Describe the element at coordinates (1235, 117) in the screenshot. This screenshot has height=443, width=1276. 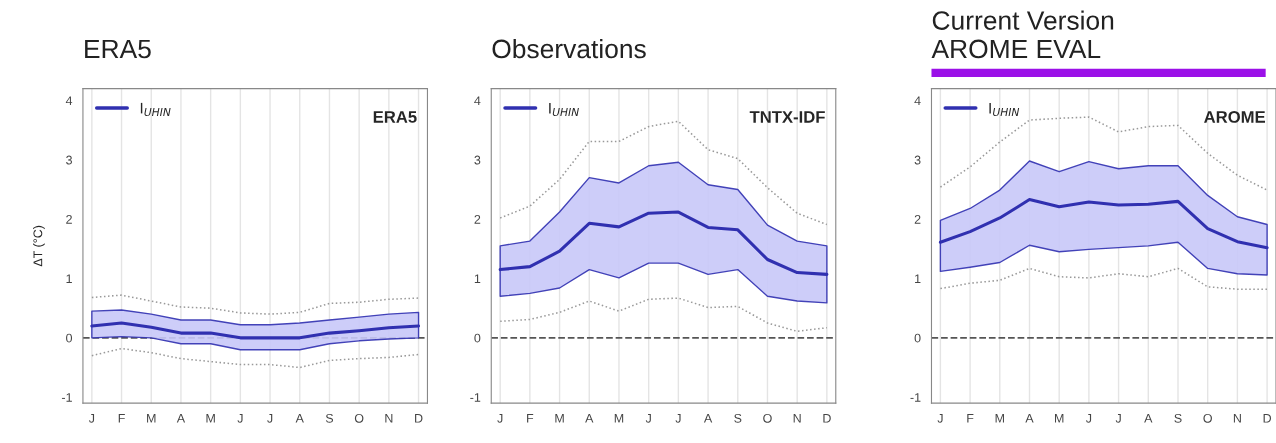
I see `annotation: AROME` at that location.